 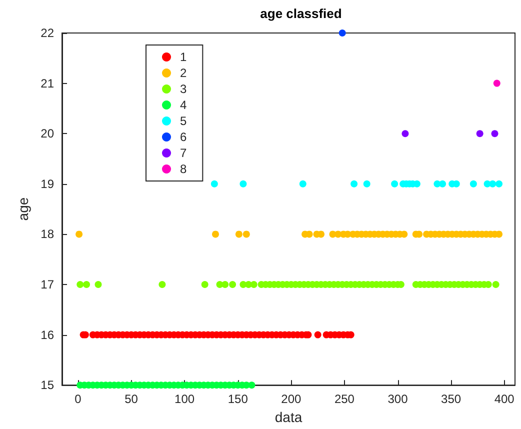 I want to click on x-tick-label: 250, so click(x=344, y=399).